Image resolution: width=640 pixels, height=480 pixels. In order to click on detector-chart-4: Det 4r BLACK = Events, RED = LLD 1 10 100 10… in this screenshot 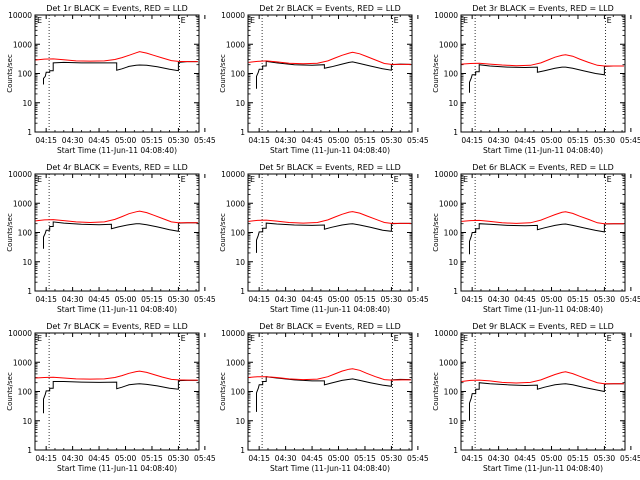, I will do `click(111, 238)`.